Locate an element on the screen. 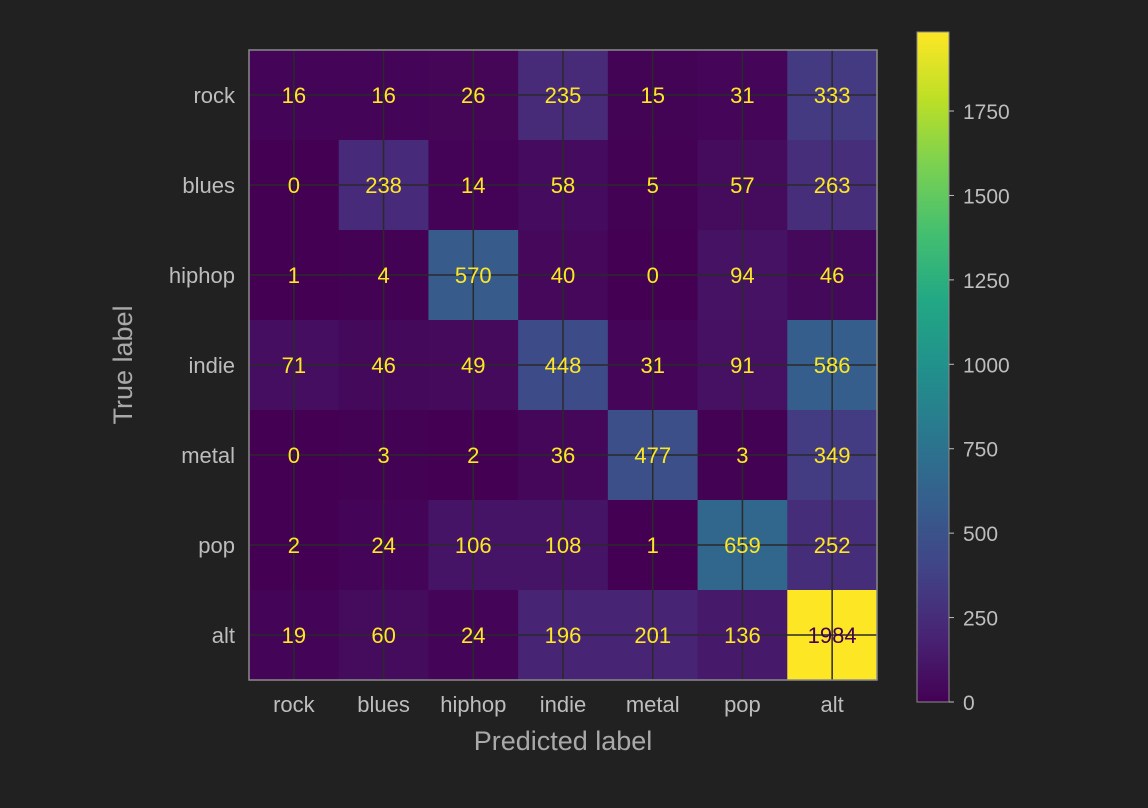 The width and height of the screenshot is (1148, 808). colorbar-tick-label: 500 is located at coordinates (980, 534).